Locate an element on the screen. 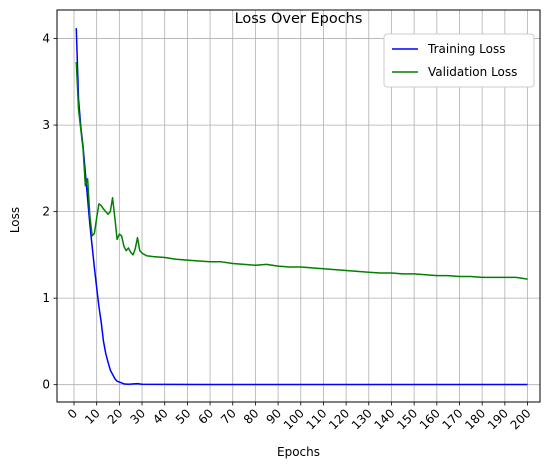 Image resolution: width=554 pixels, height=469 pixels. legend-label-validation: Validation Loss is located at coordinates (472, 72).